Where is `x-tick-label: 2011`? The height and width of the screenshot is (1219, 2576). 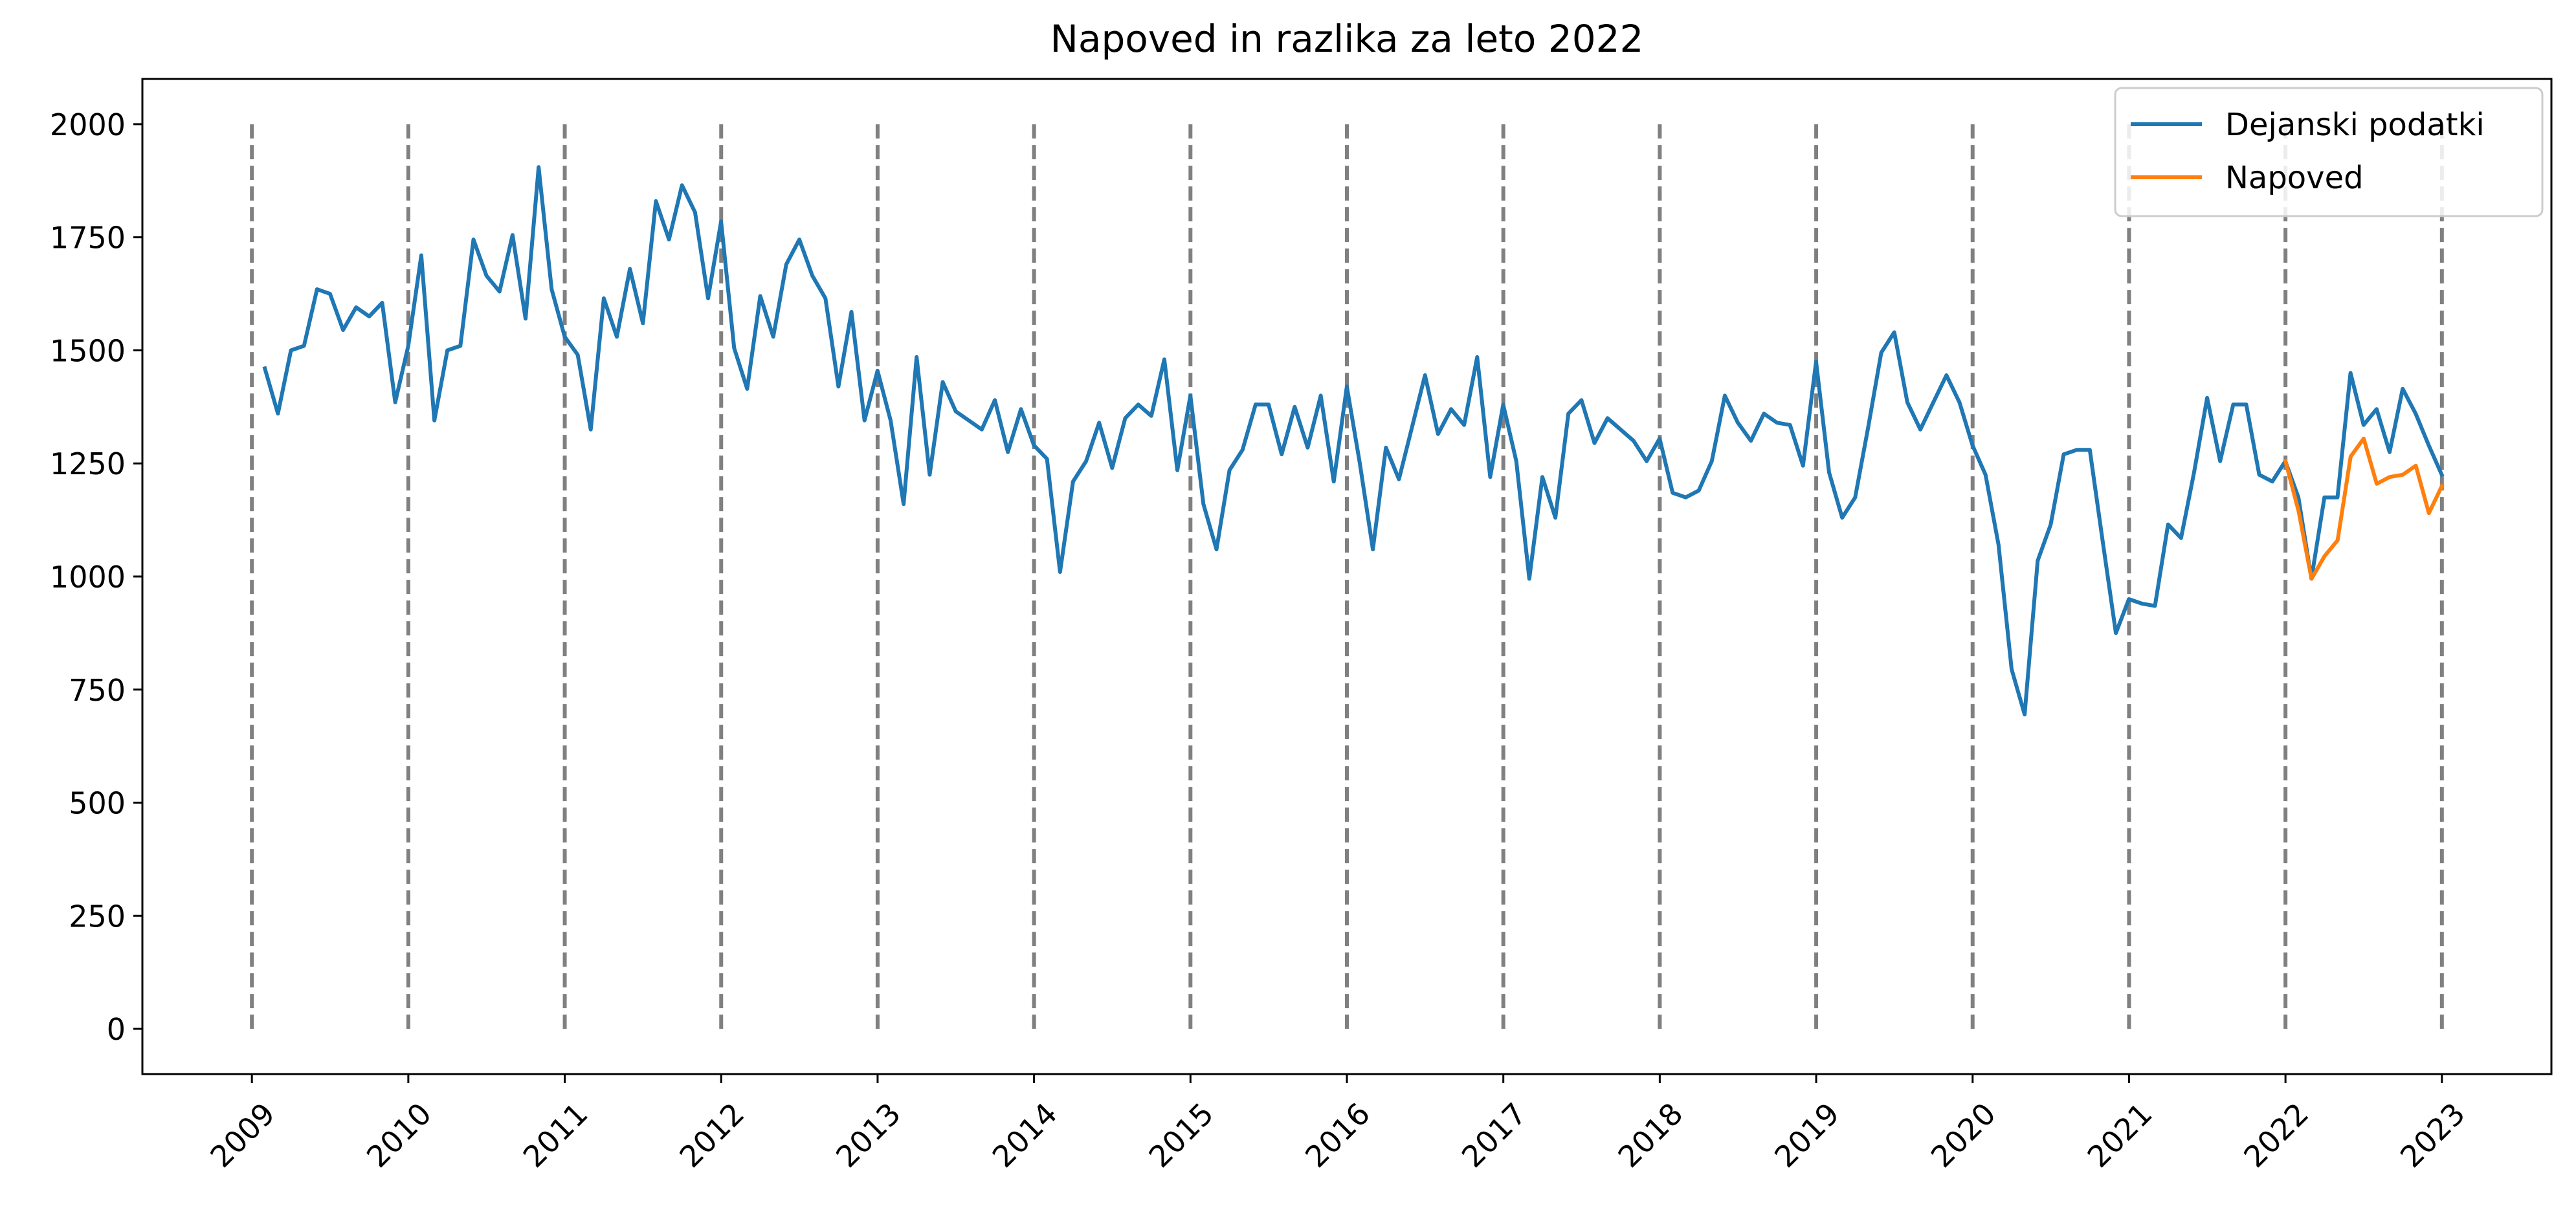 x-tick-label: 2011 is located at coordinates (555, 1135).